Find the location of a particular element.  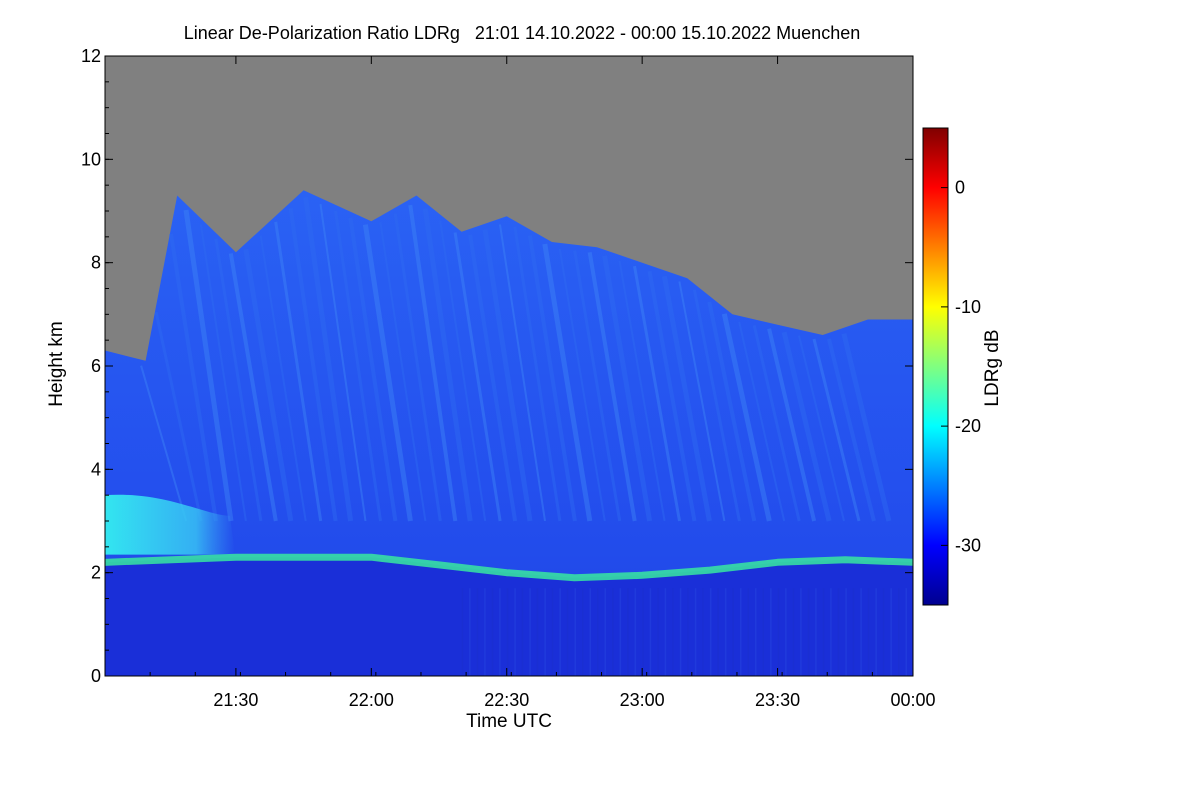

cyan-depolarization-patch is located at coordinates (170, 524).